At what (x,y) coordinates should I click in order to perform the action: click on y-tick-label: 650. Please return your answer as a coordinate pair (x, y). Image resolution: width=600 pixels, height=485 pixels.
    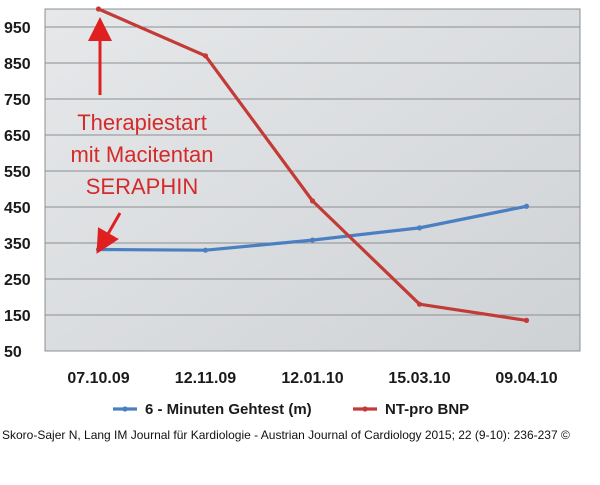
    Looking at the image, I should click on (17, 136).